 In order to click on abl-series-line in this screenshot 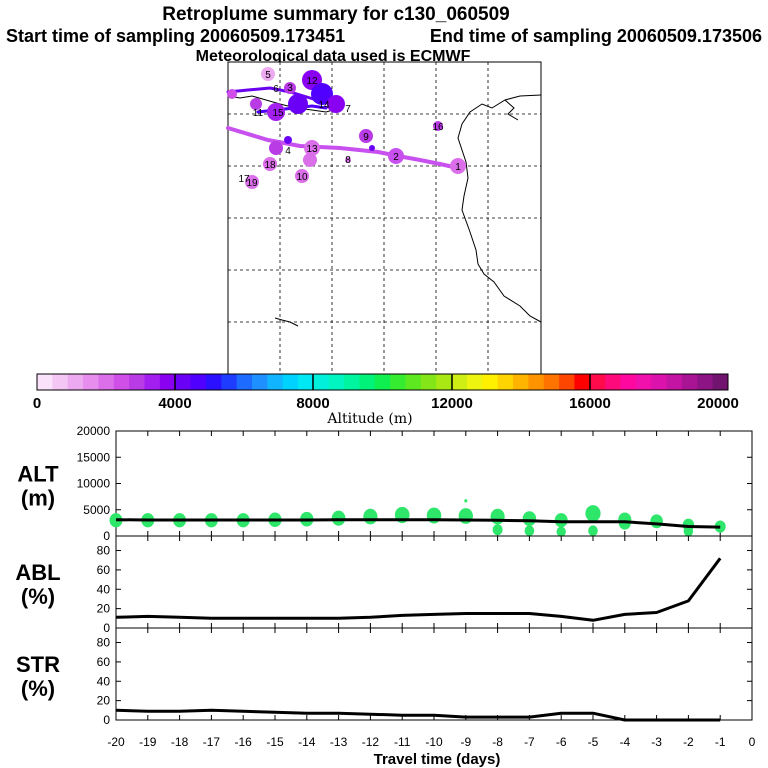, I will do `click(418, 589)`.